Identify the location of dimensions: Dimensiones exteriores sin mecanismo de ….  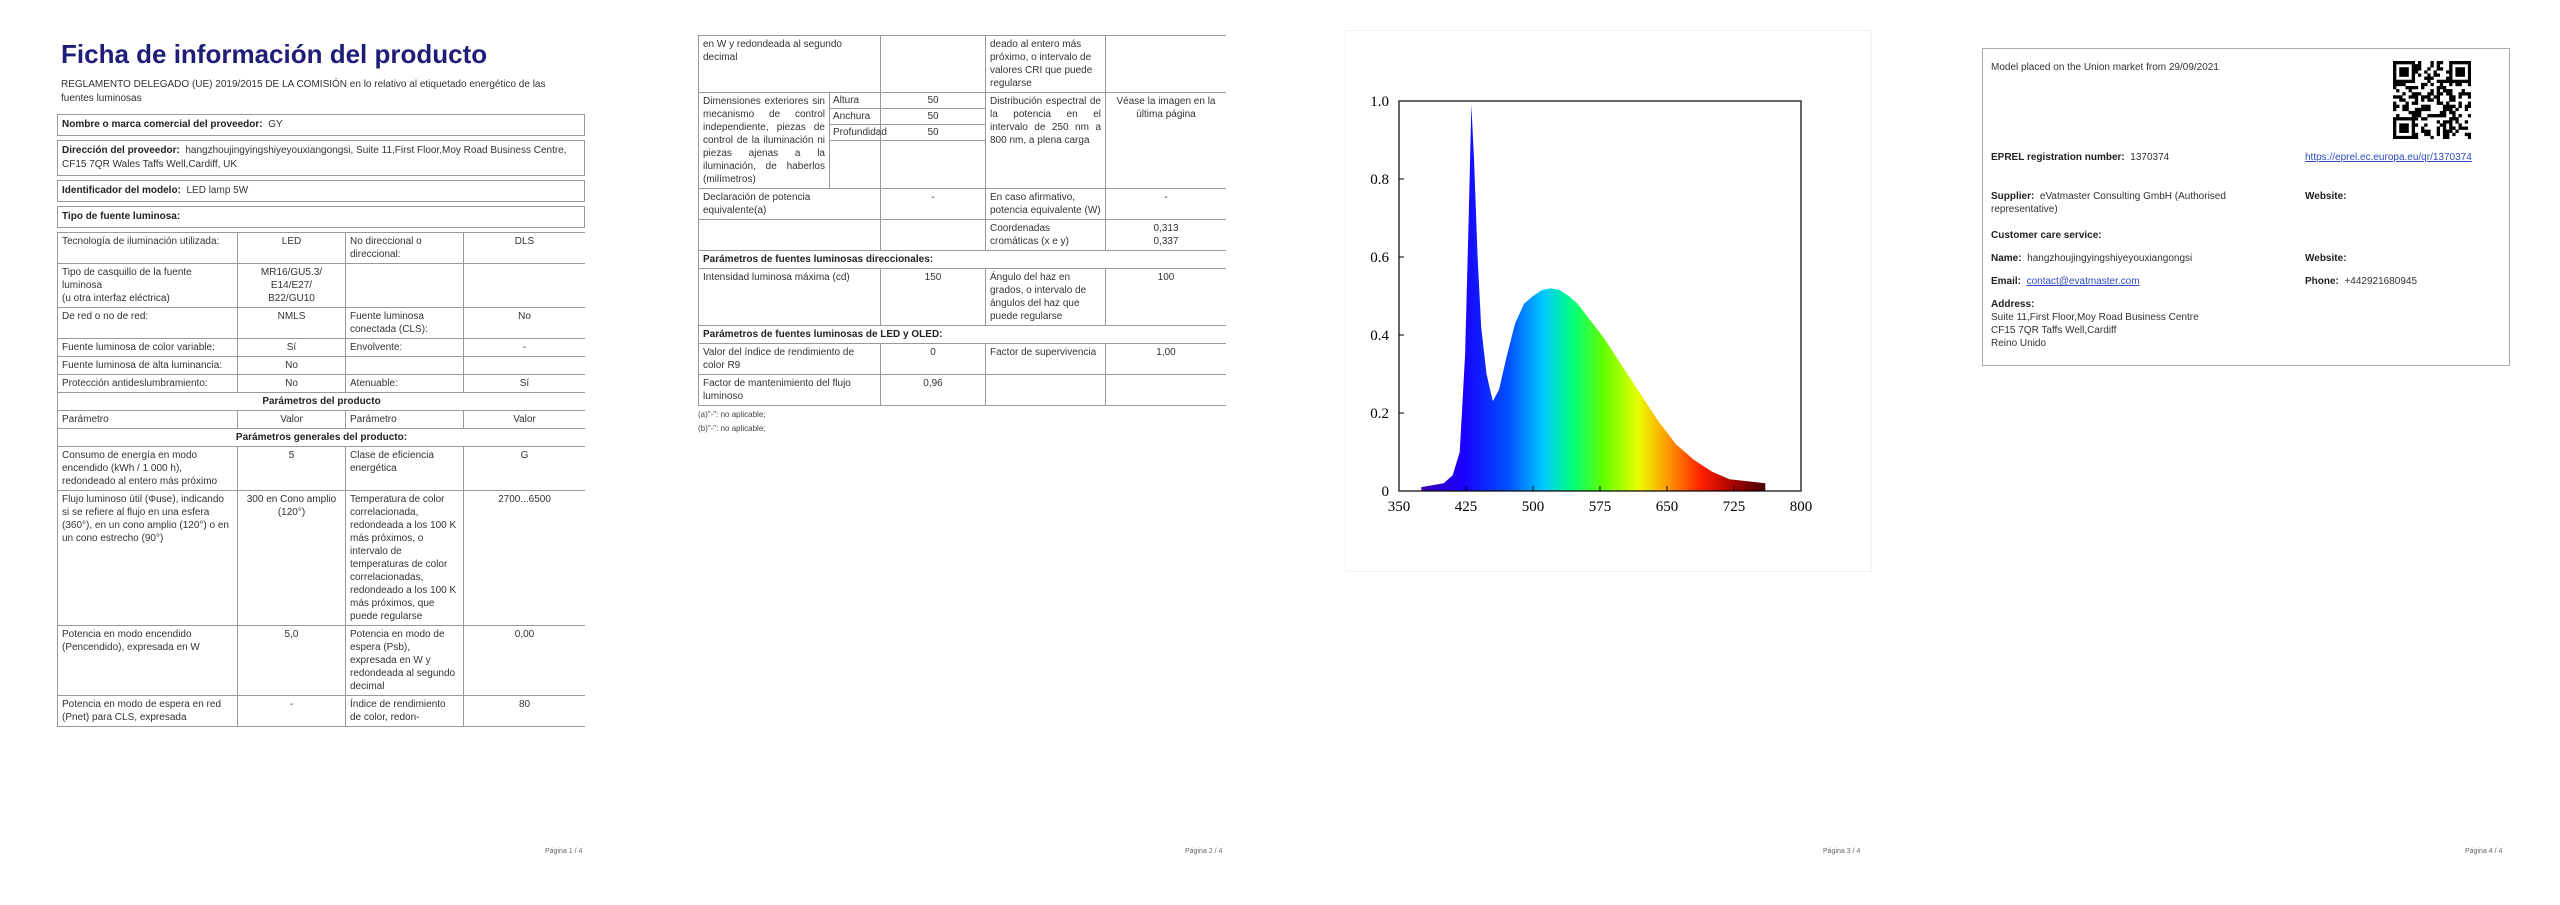
(793, 140).